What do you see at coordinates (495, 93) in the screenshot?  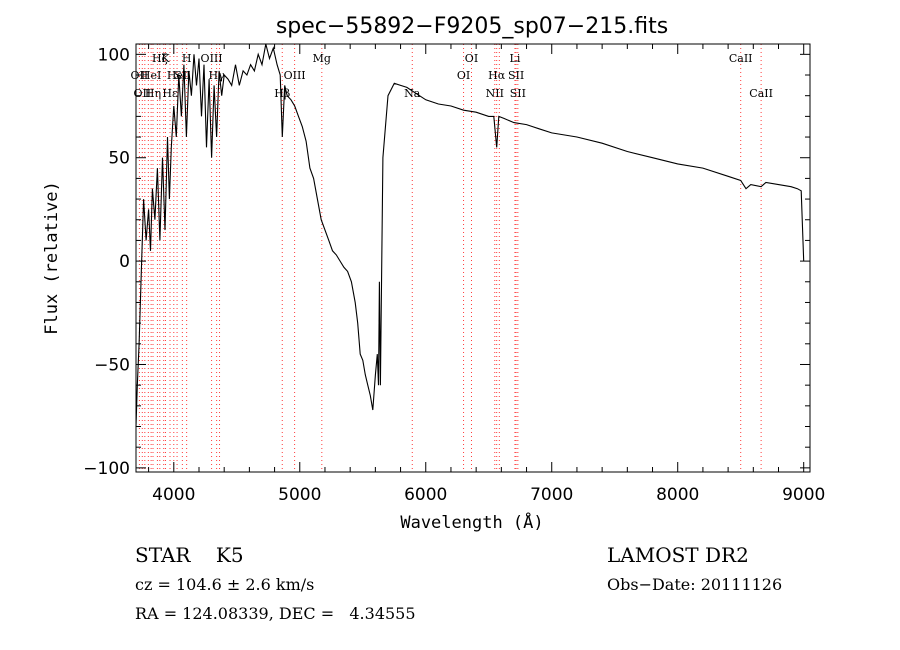 I see `line-label-24: NII` at bounding box center [495, 93].